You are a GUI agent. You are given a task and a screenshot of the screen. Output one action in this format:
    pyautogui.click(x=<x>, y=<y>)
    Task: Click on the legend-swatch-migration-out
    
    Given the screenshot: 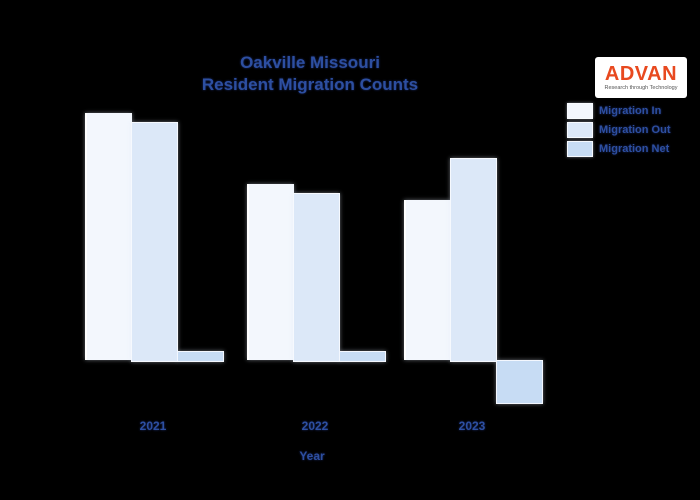 What is the action you would take?
    pyautogui.click(x=580, y=130)
    